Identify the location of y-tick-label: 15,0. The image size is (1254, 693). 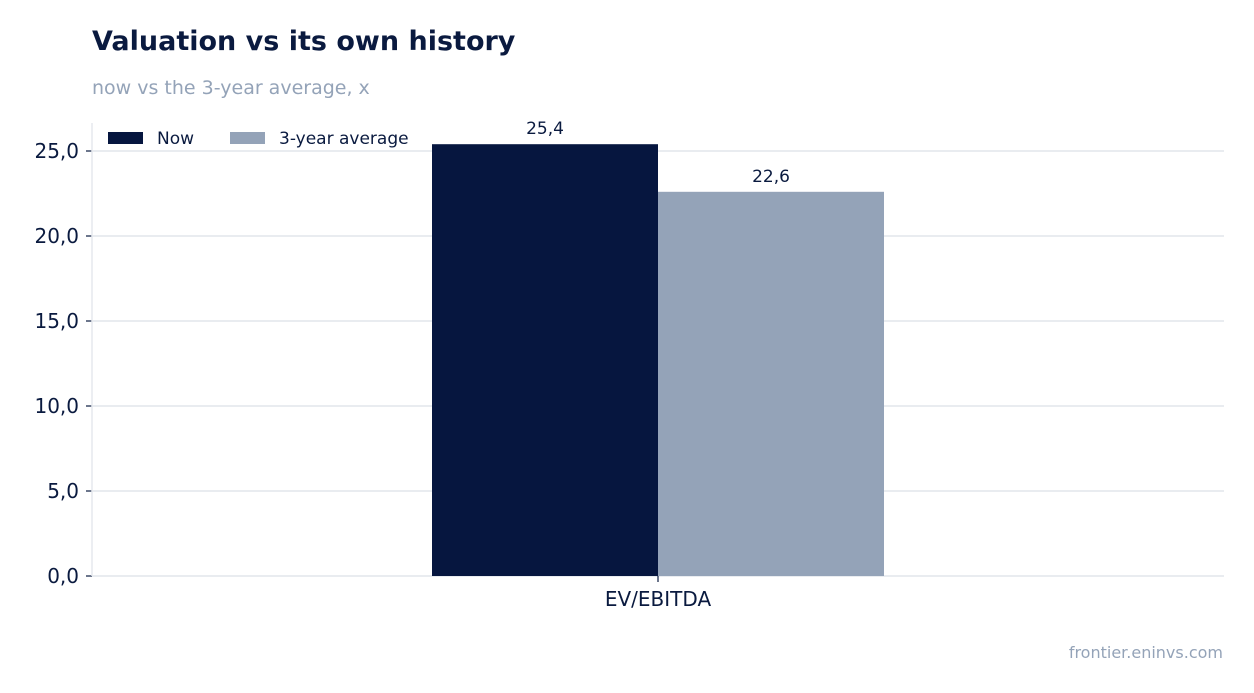
(56, 321).